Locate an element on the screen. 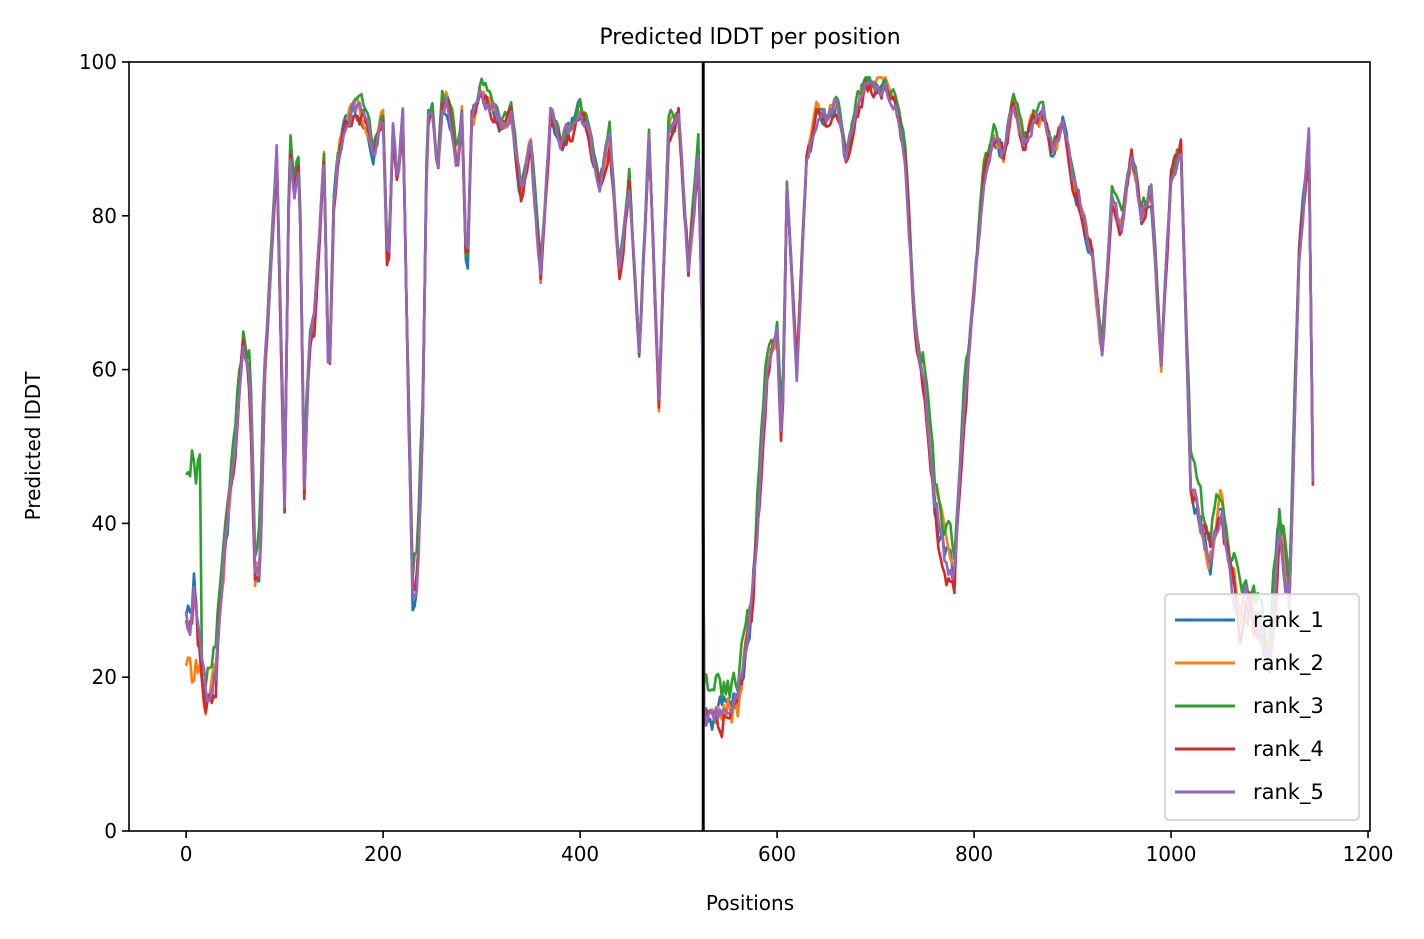 The width and height of the screenshot is (1424, 939). x-tick-label: 400 is located at coordinates (580, 854).